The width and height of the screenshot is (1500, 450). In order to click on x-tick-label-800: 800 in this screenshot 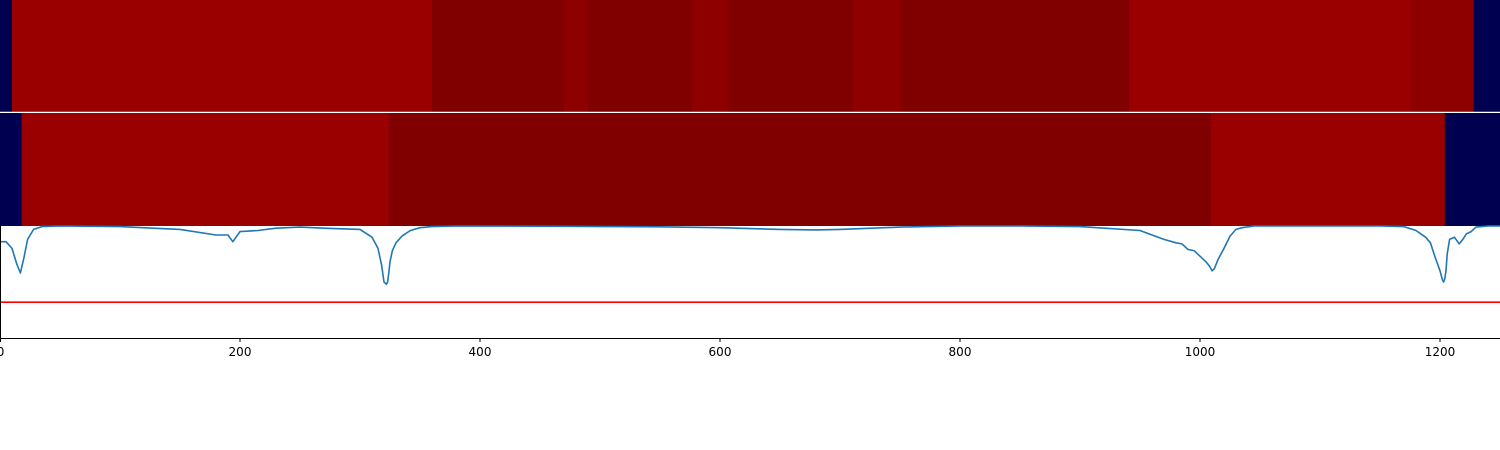, I will do `click(960, 352)`.